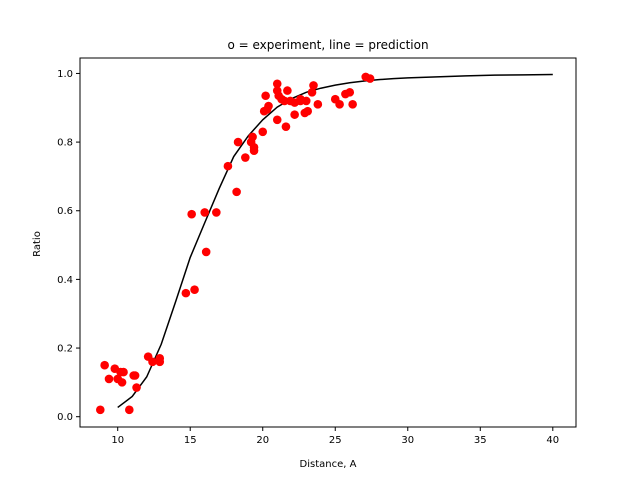  What do you see at coordinates (37, 244) in the screenshot?
I see `y-axis-label: Ratio` at bounding box center [37, 244].